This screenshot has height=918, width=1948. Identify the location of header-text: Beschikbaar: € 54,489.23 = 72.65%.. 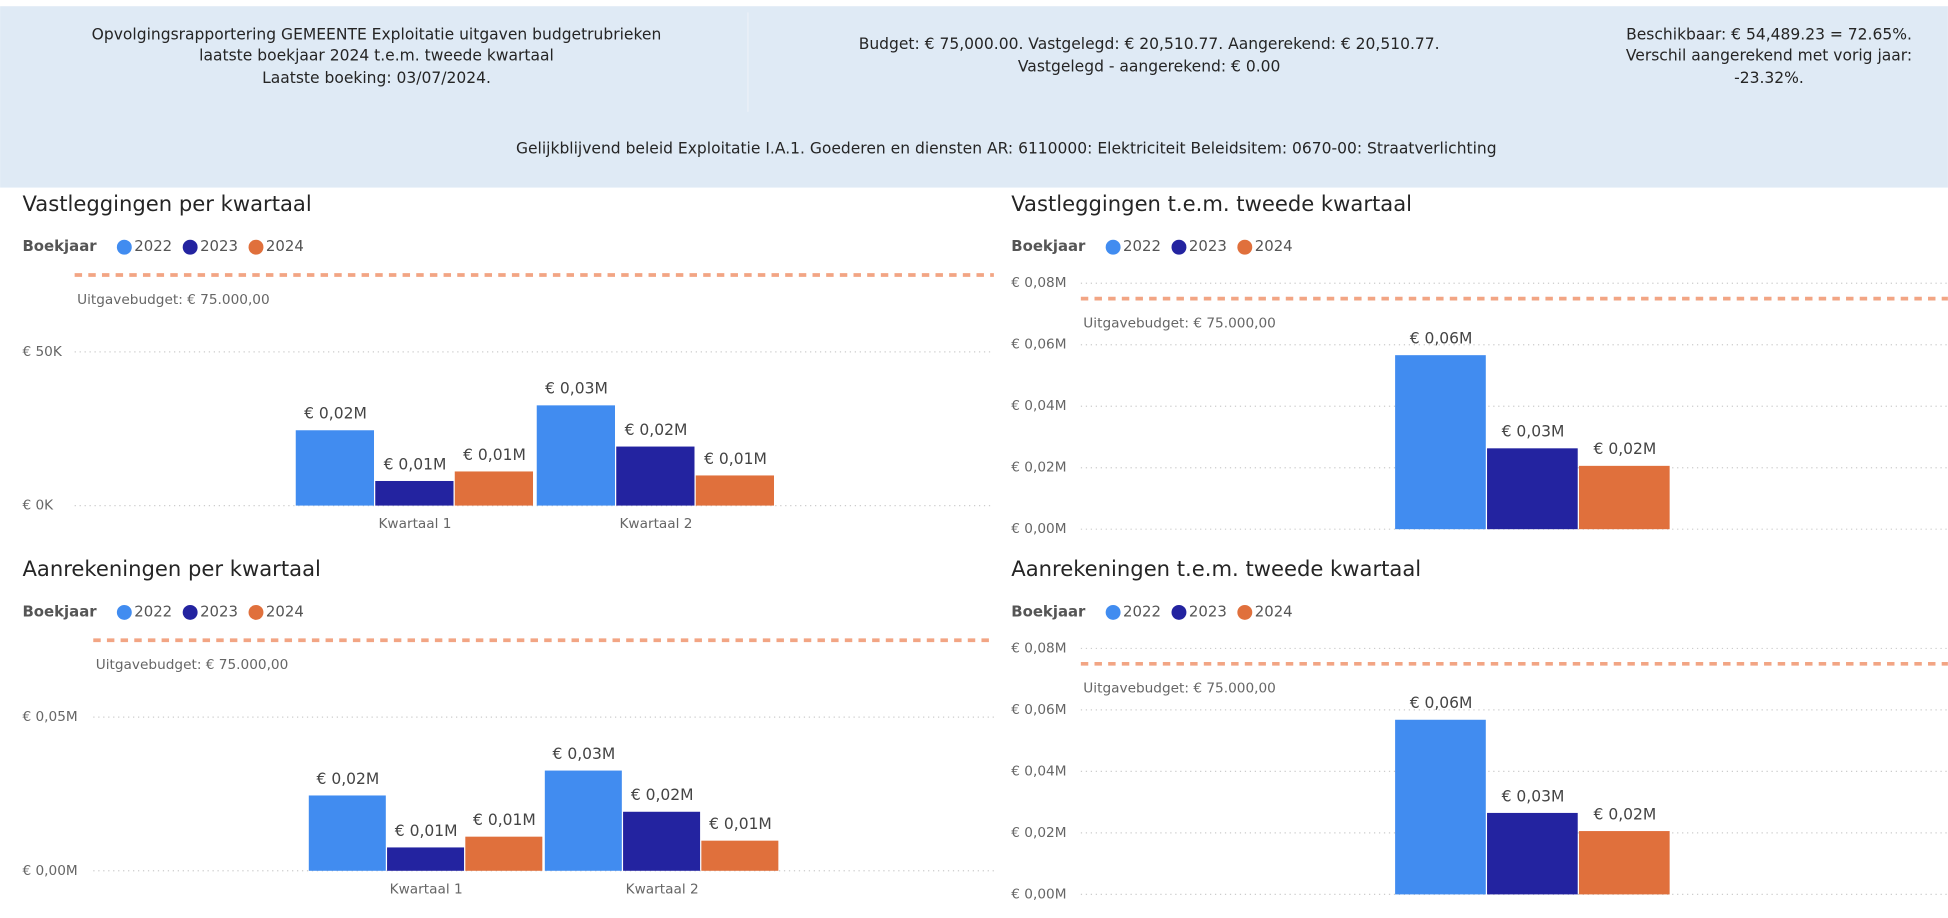
(1769, 34).